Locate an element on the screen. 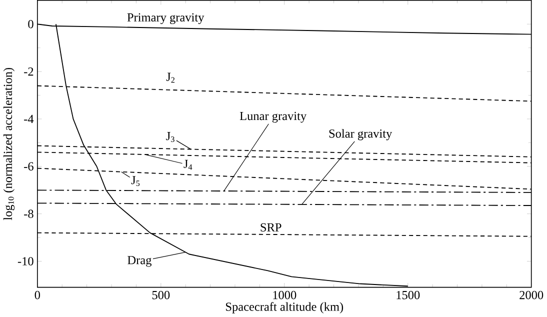  y-tick-label: -4 is located at coordinates (29, 119).